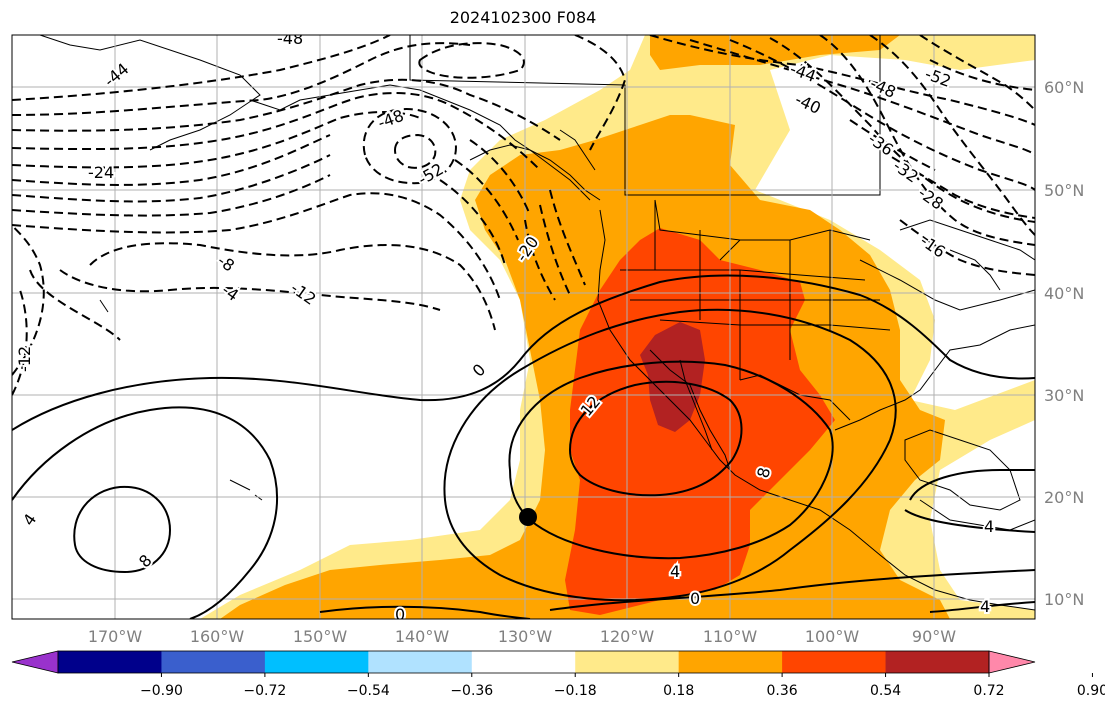  Describe the element at coordinates (832, 636) in the screenshot. I see `lon-label: 100°W` at that location.